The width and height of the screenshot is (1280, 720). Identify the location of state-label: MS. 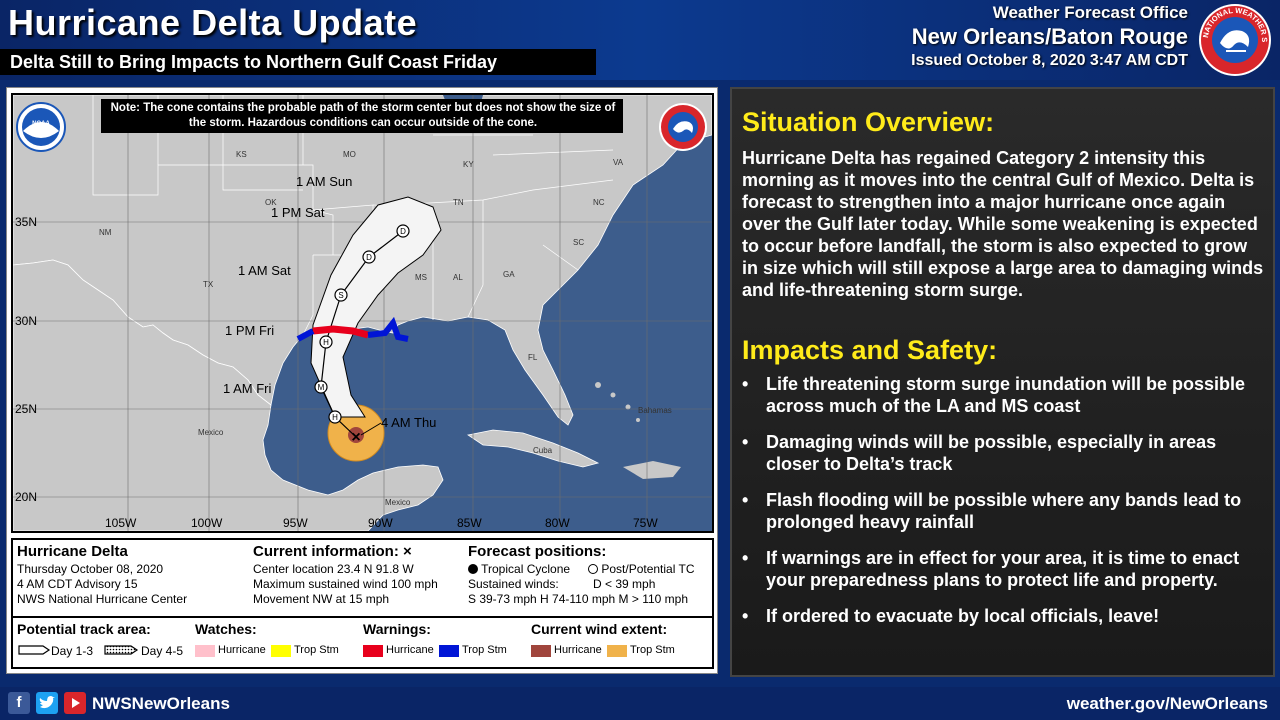
(421, 277).